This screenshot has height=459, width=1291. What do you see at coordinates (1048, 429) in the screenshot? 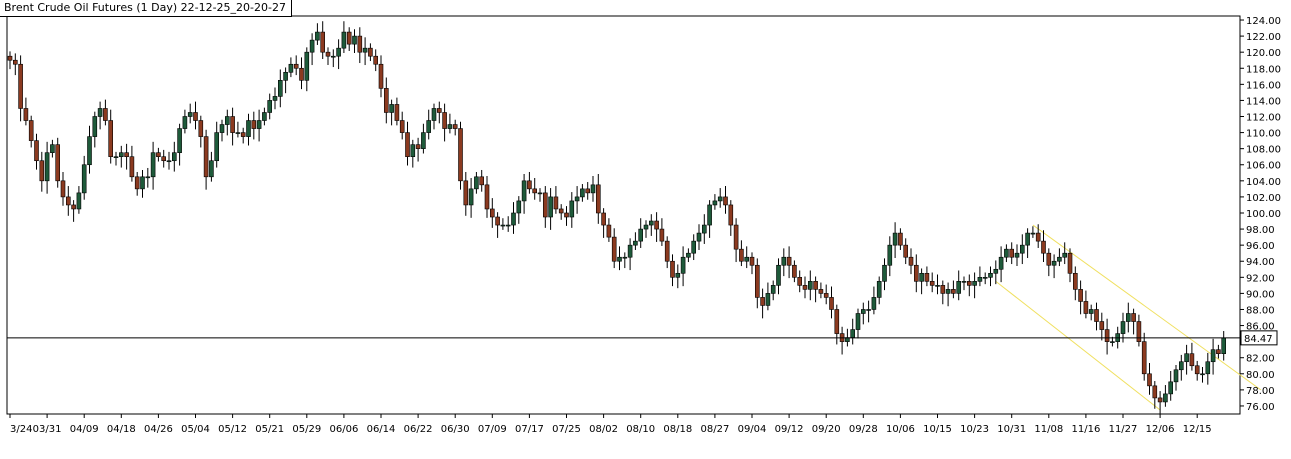
I see `x-tick-label: 11/08` at bounding box center [1048, 429].